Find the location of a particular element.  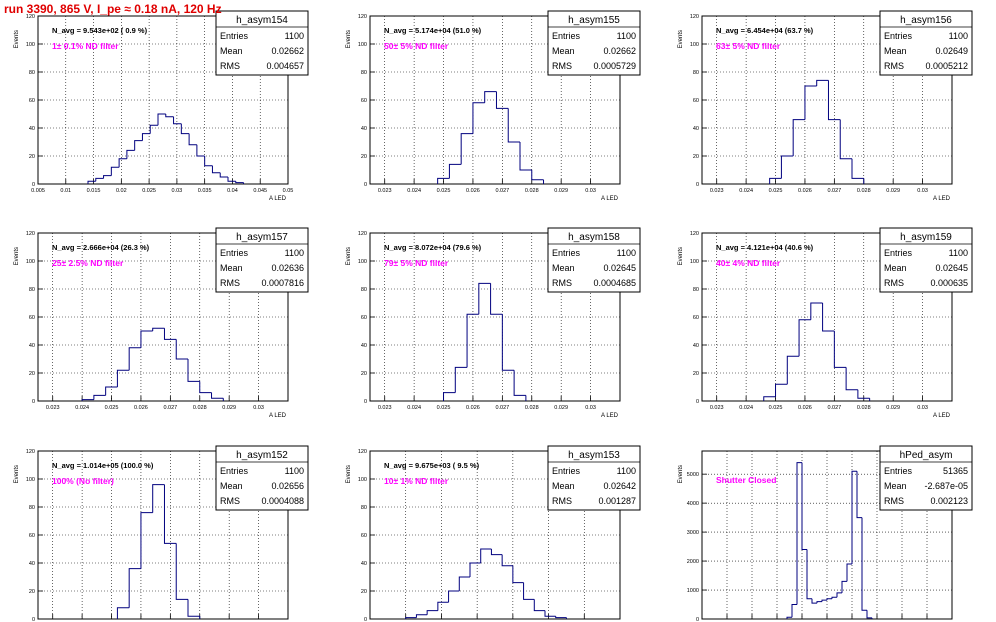

histogram-title: h_asym157 is located at coordinates (262, 237).